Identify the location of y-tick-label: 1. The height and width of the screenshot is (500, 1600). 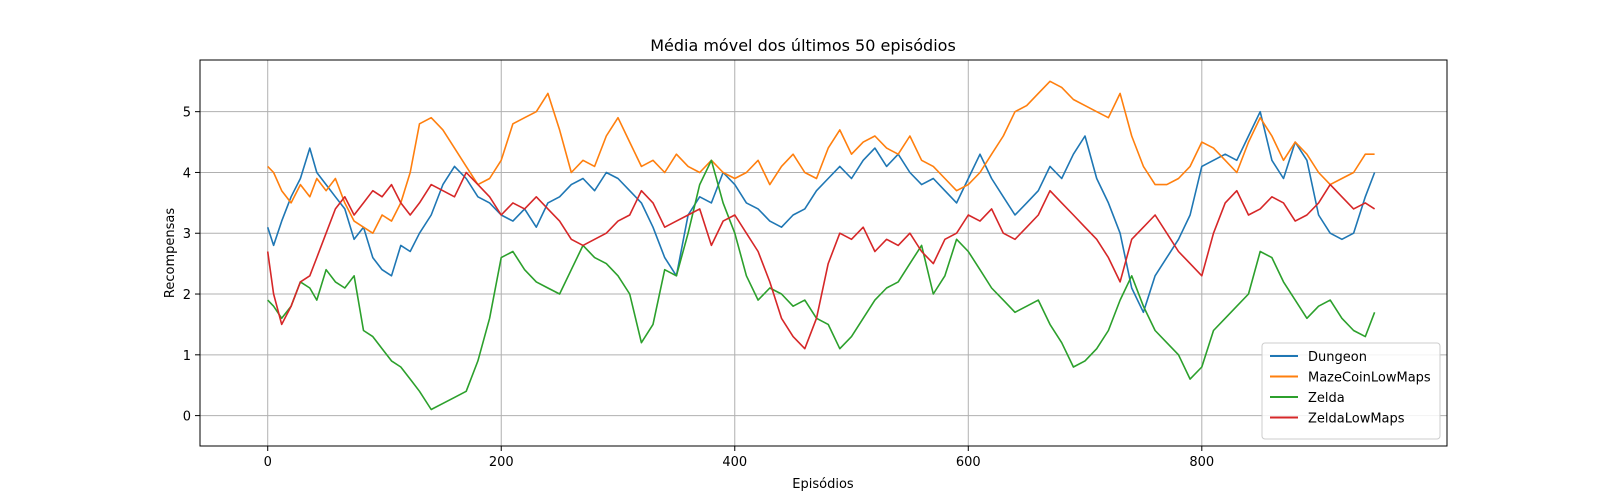
(187, 356).